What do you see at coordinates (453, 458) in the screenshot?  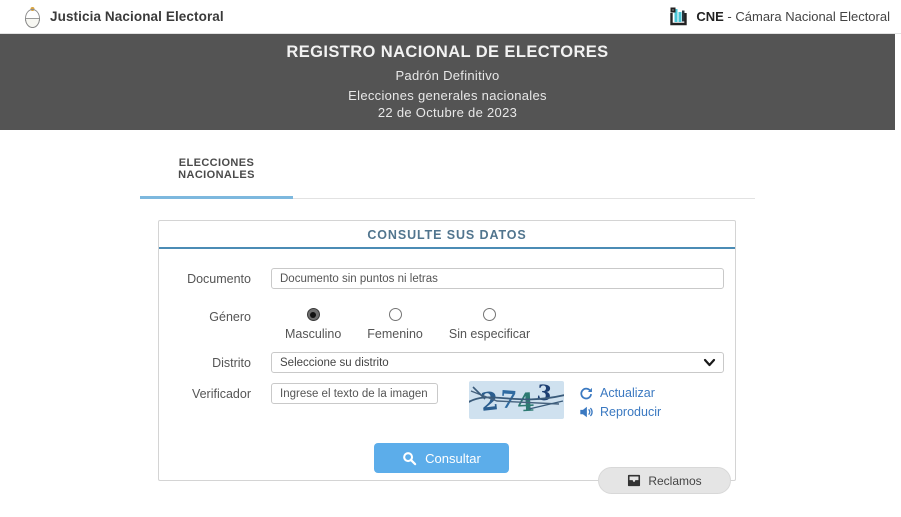 I see `consultar-label: Consultar` at bounding box center [453, 458].